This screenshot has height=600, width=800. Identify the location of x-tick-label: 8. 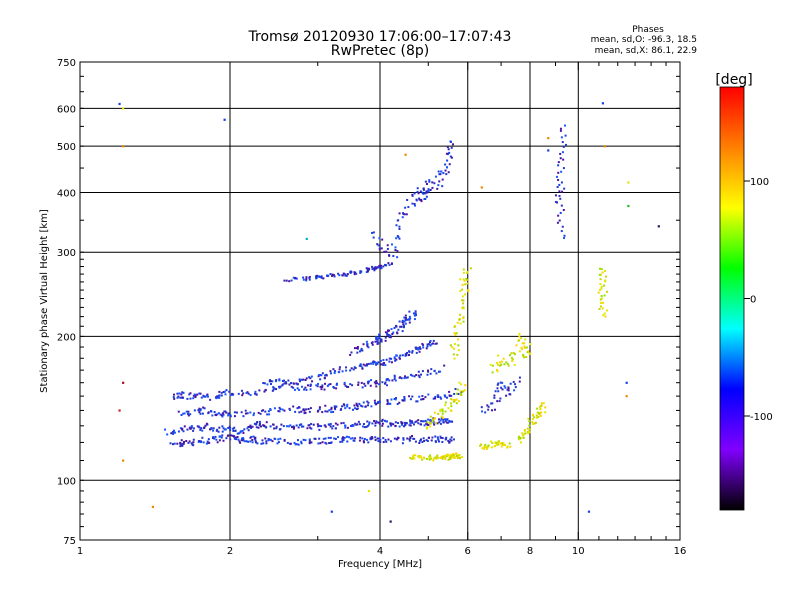
(530, 551).